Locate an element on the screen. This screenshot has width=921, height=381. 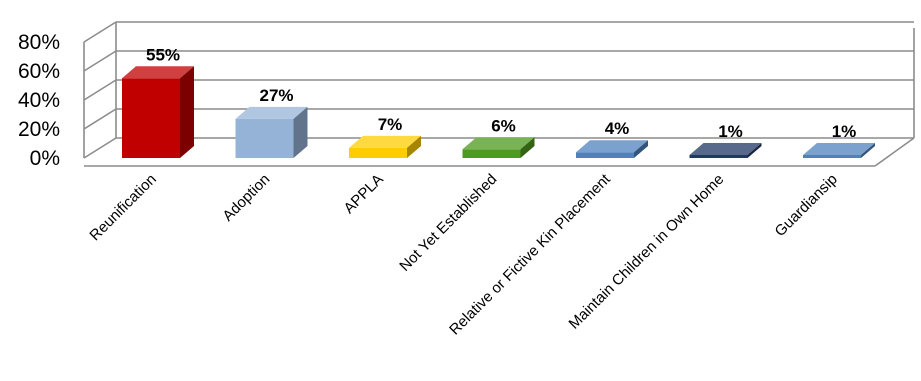
category-label: Adoption is located at coordinates (246, 198).